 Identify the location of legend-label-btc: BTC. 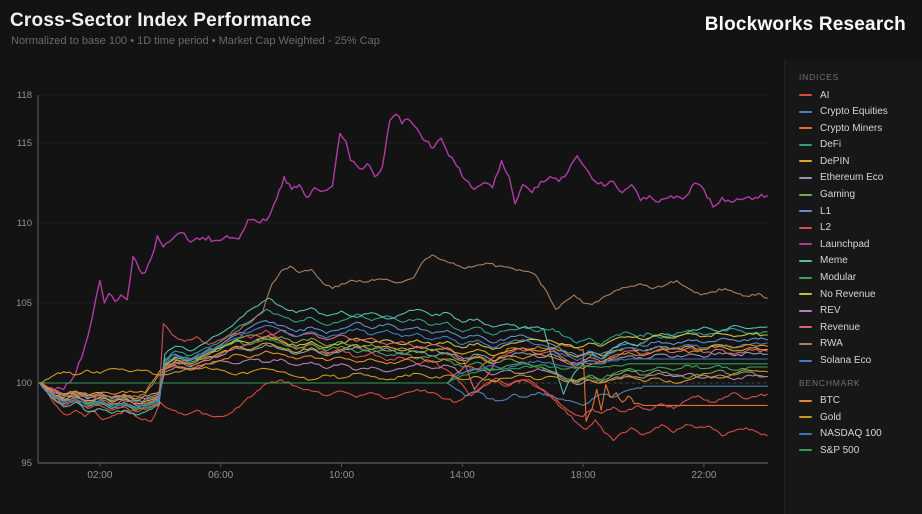
(830, 400).